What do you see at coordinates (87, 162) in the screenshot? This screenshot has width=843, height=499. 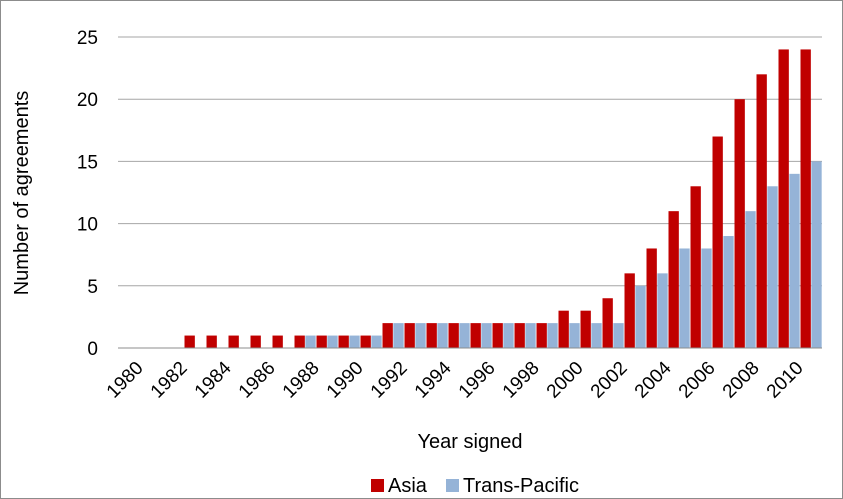 I see `y-tick-label: 15` at bounding box center [87, 162].